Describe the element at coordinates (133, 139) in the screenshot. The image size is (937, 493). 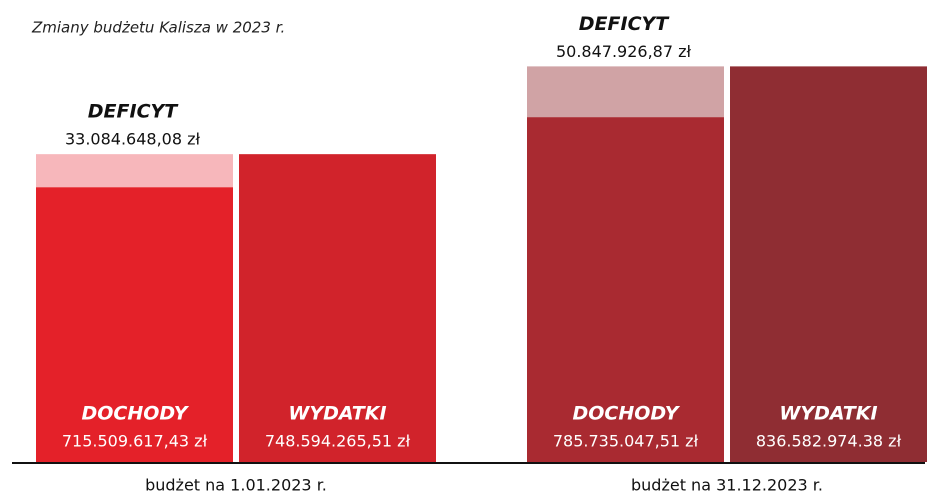
I see `value-label: 33.084.648,08 zł` at that location.